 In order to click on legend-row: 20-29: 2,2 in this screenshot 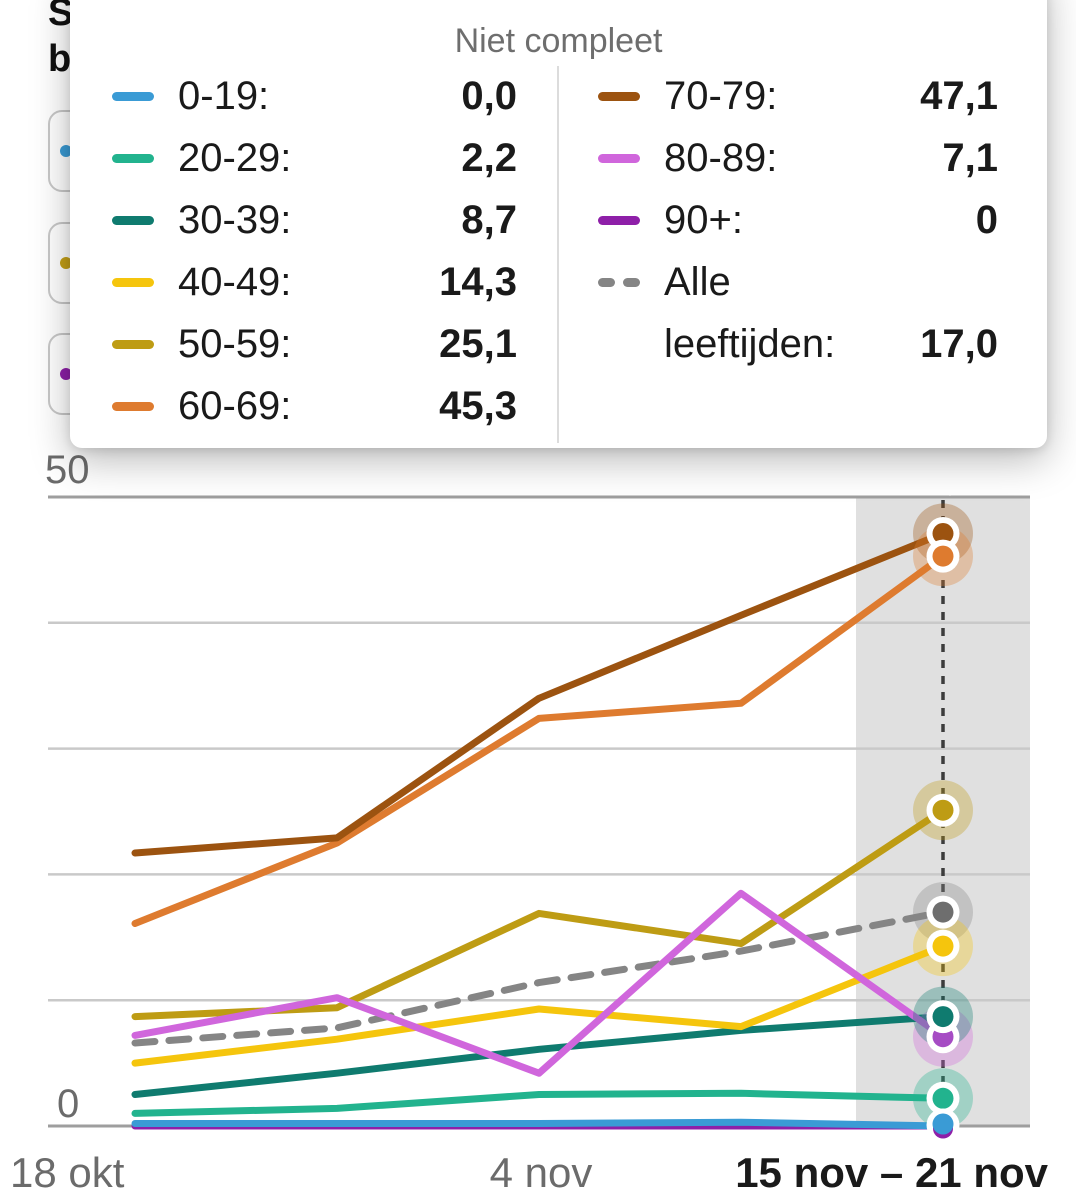, I will do `click(314, 158)`.